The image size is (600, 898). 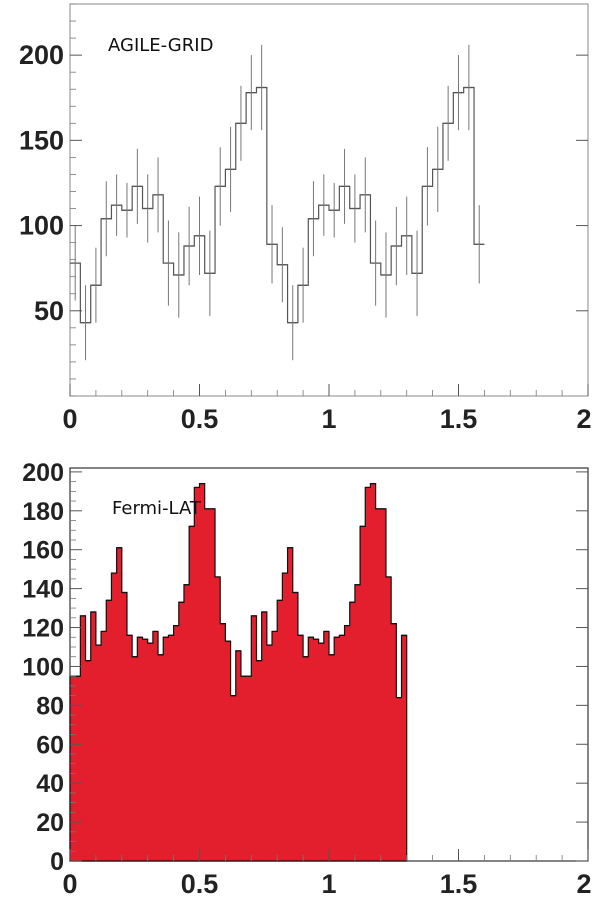 I want to click on fermi-lat-x-tick-label: 0, so click(x=69, y=883).